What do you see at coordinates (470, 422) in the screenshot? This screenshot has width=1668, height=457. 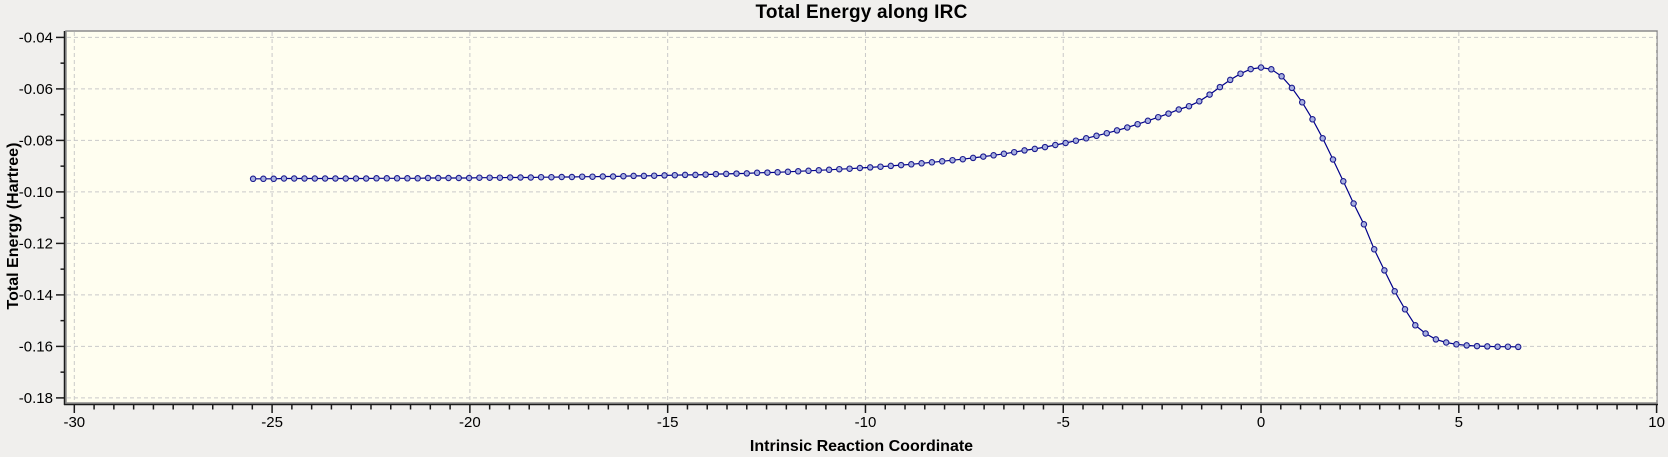 I see `x-tick-label: -20` at bounding box center [470, 422].